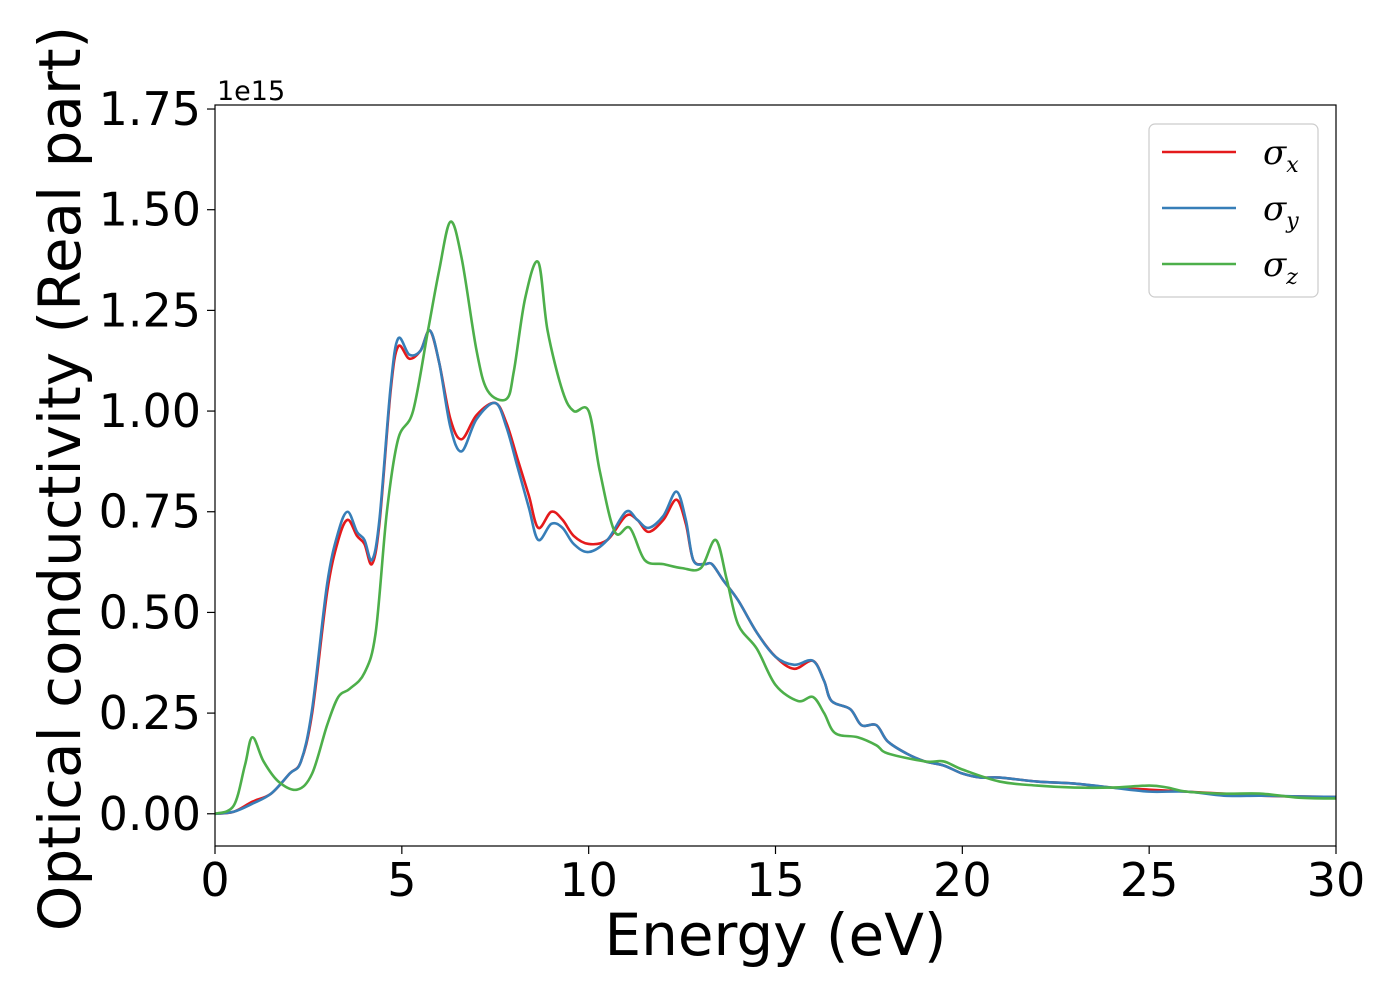 The width and height of the screenshot is (1400, 1000). I want to click on x-tick-label: 30, so click(1336, 880).